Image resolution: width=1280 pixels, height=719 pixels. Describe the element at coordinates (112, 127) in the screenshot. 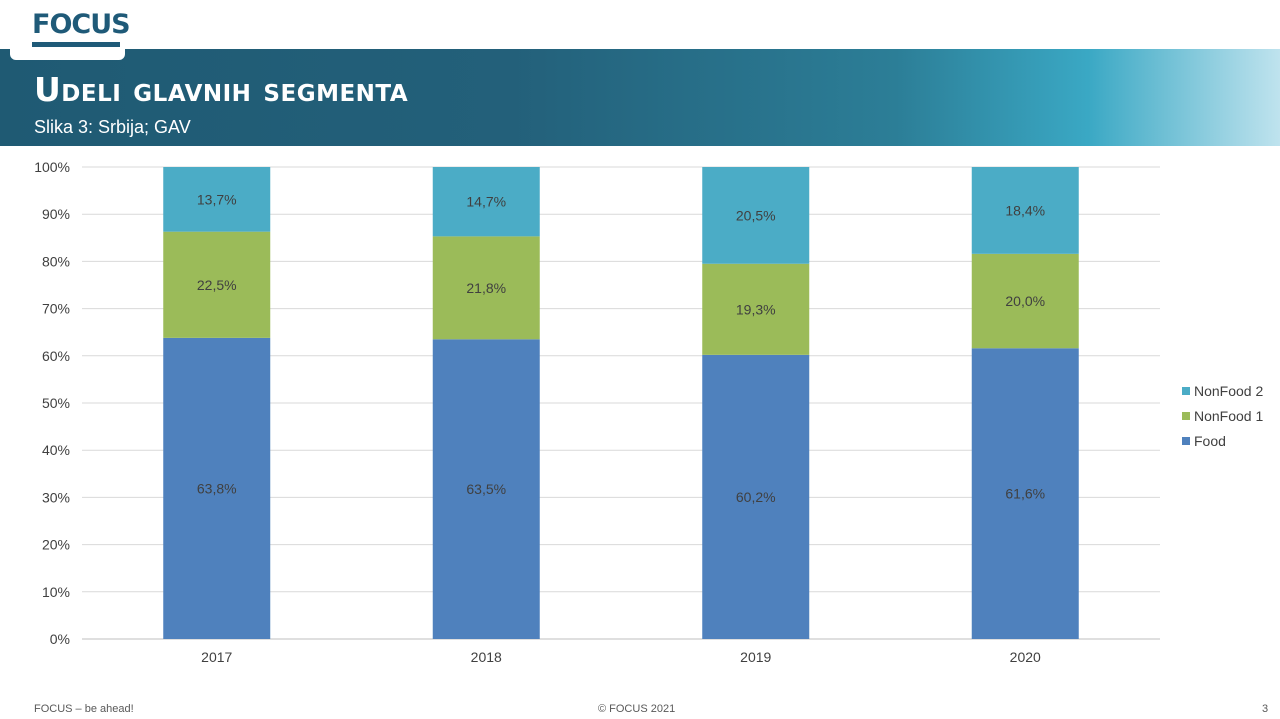

I see `page-subtitle: Slika 3: Srbija; GAV` at that location.